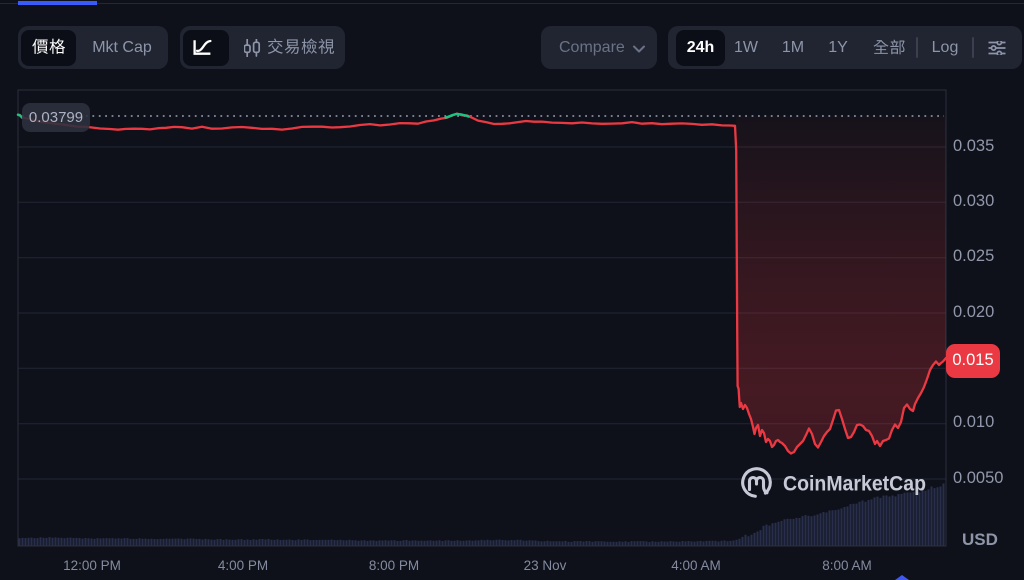 The width and height of the screenshot is (1024, 580). I want to click on svg-text: CoinMarketCap, so click(854, 484).